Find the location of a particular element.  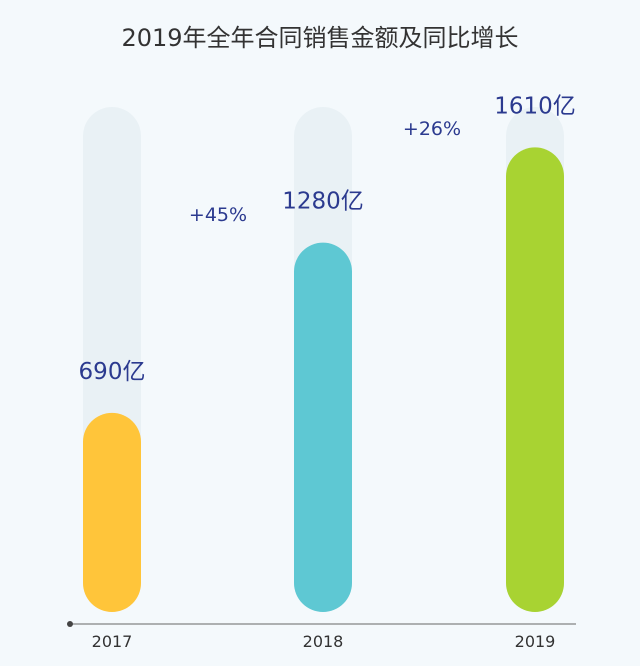

bar-2019 is located at coordinates (535, 379).